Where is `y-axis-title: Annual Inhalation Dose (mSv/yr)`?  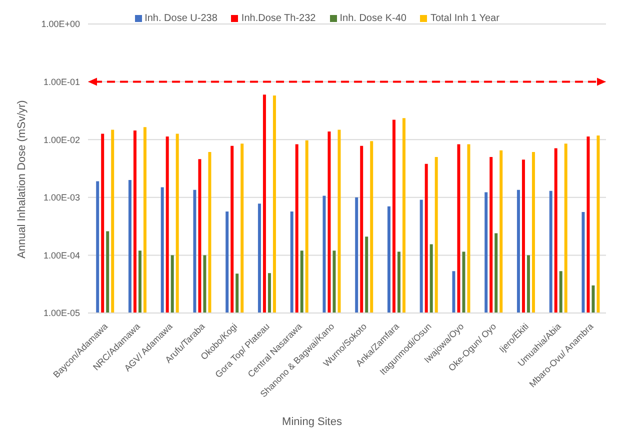 y-axis-title: Annual Inhalation Dose (mSv/yr) is located at coordinates (22, 179).